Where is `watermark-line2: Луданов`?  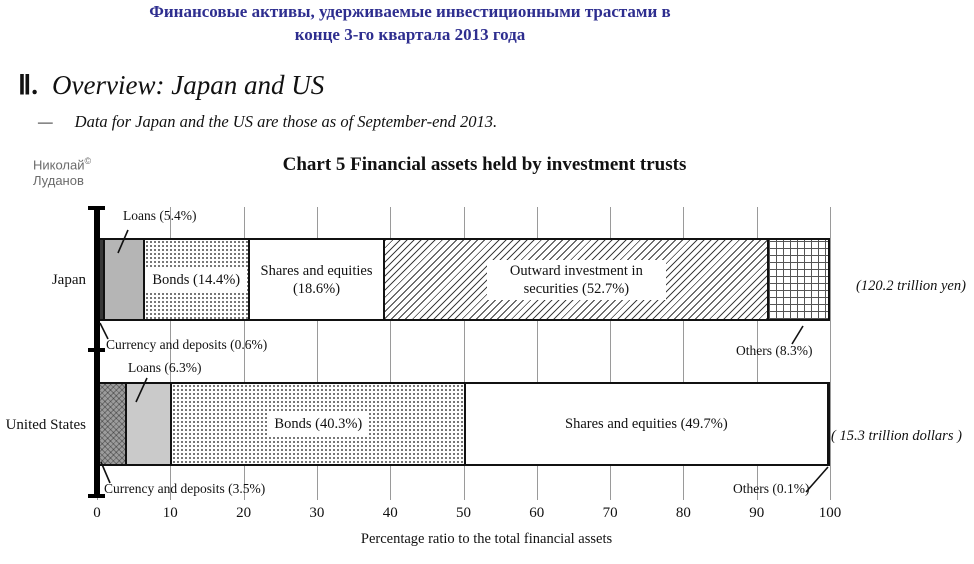
watermark-line2: Луданов is located at coordinates (58, 181).